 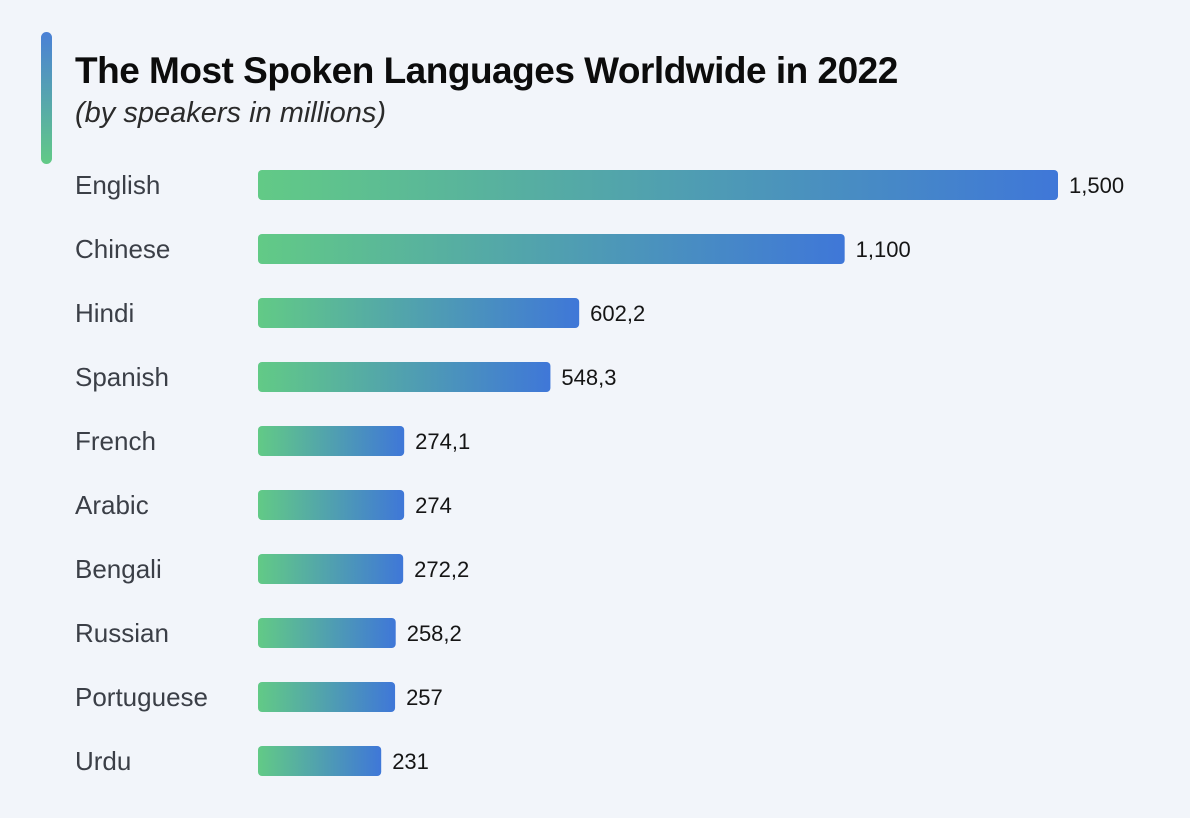 What do you see at coordinates (617, 313) in the screenshot?
I see `value-label-hindi: 602,2` at bounding box center [617, 313].